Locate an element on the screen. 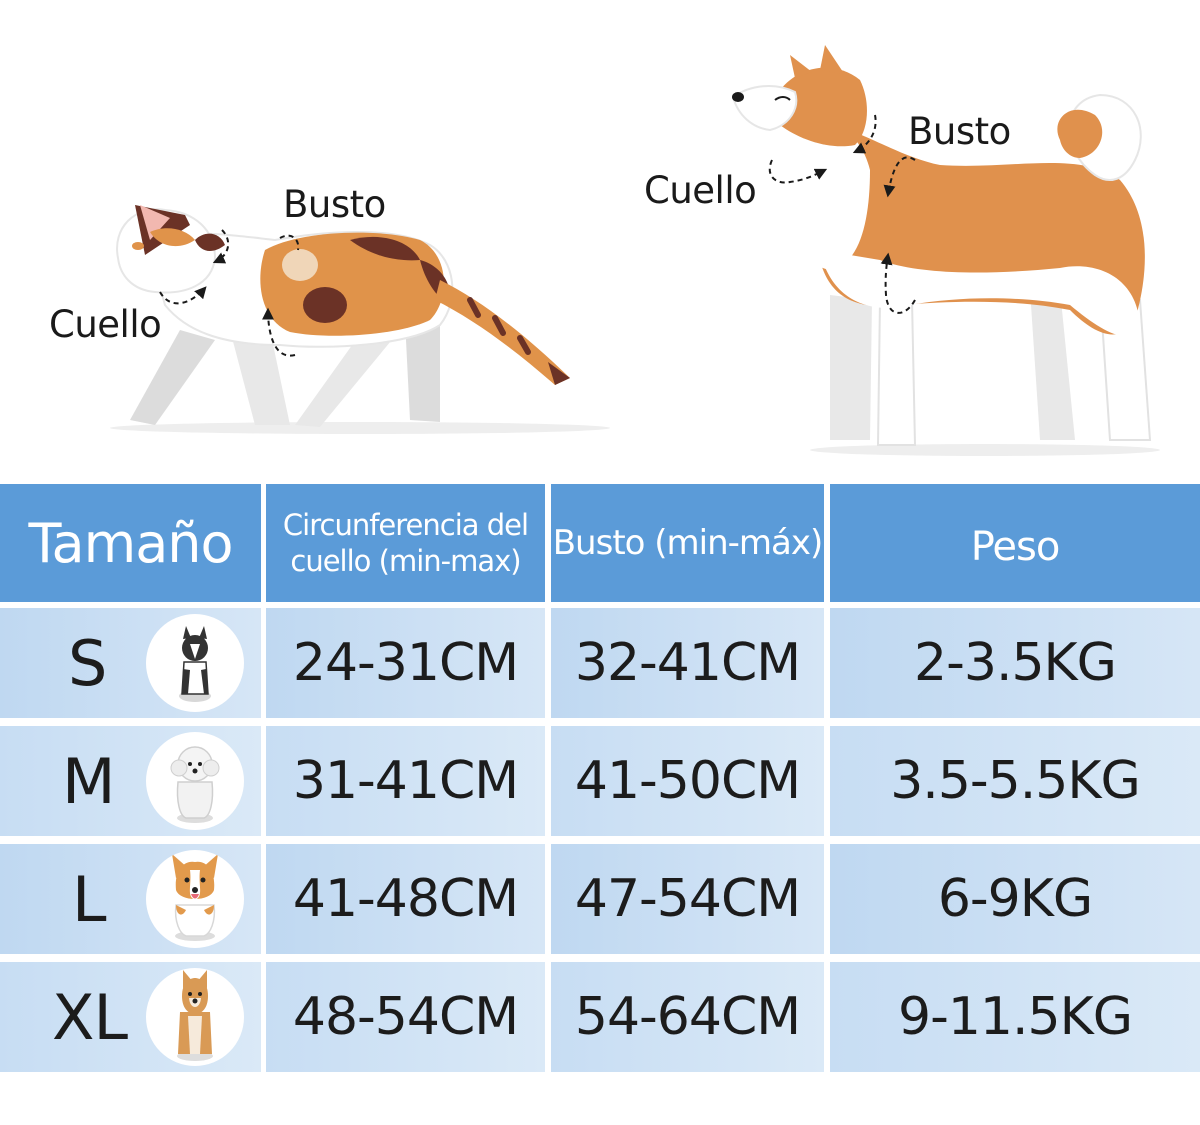 This screenshot has width=1200, height=1125. boston-terrier-icon is located at coordinates (195, 663).